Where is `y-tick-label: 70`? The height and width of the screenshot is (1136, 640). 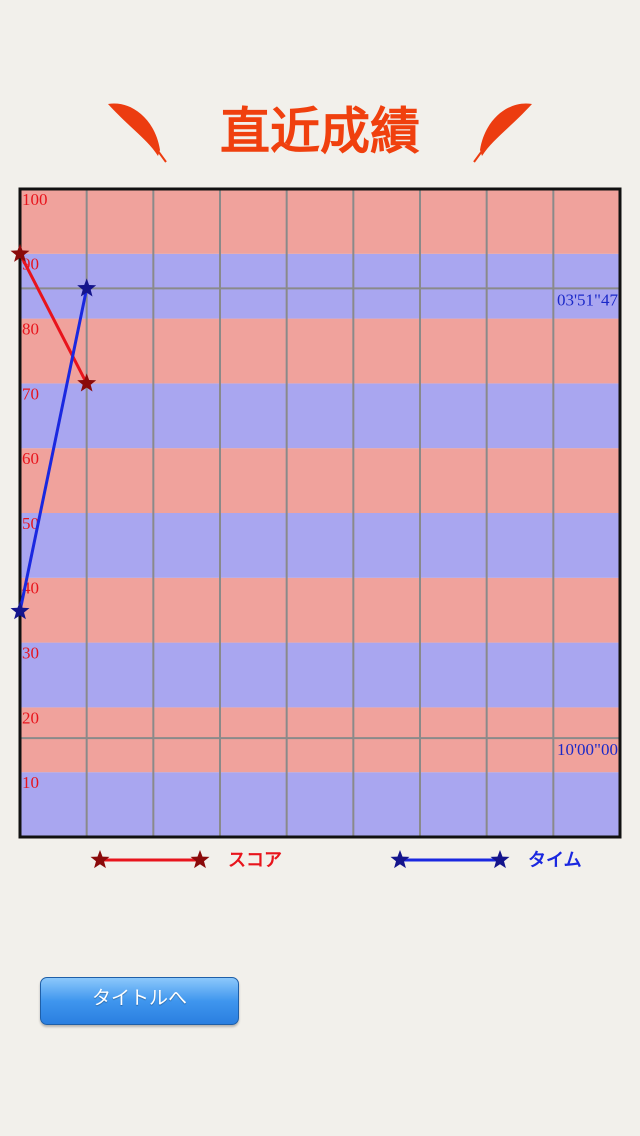 y-tick-label: 70 is located at coordinates (30, 393).